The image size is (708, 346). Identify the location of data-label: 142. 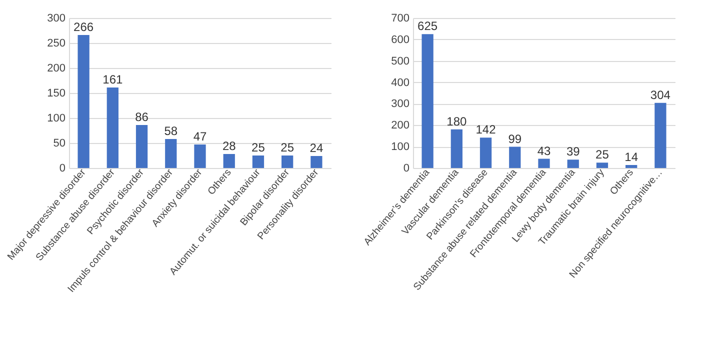
(486, 129).